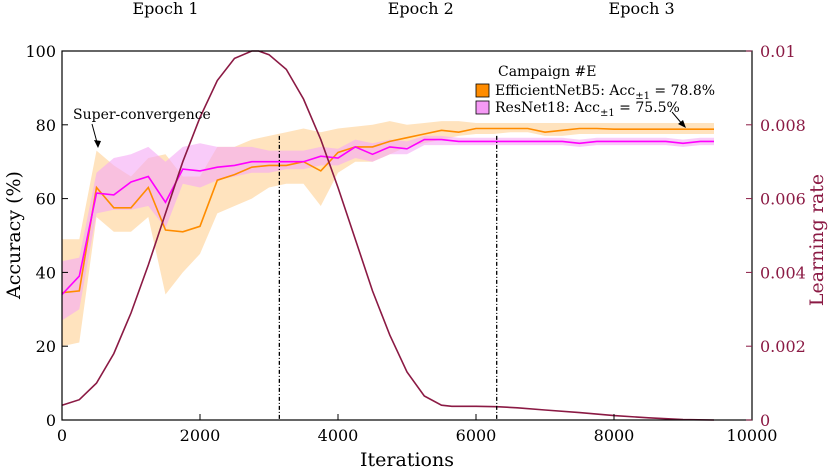 The image size is (831, 470). I want to click on y-right-tick-label: 0.002, so click(783, 346).